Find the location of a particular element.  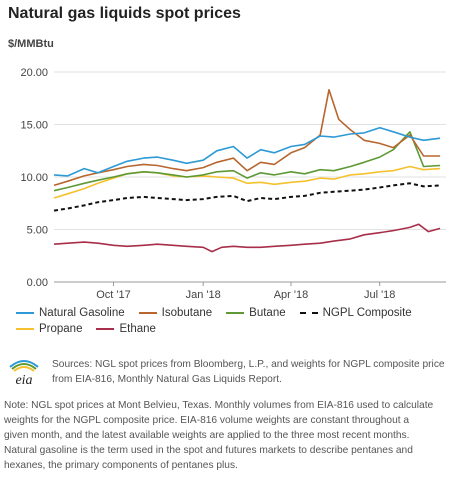

legend-item: Butane is located at coordinates (256, 313).